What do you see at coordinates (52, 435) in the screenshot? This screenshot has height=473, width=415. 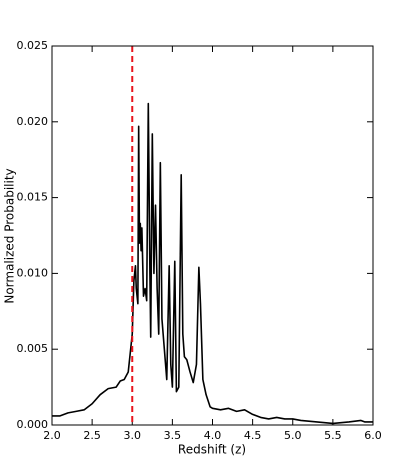 I see `x-tick-label: 2.0` at bounding box center [52, 435].